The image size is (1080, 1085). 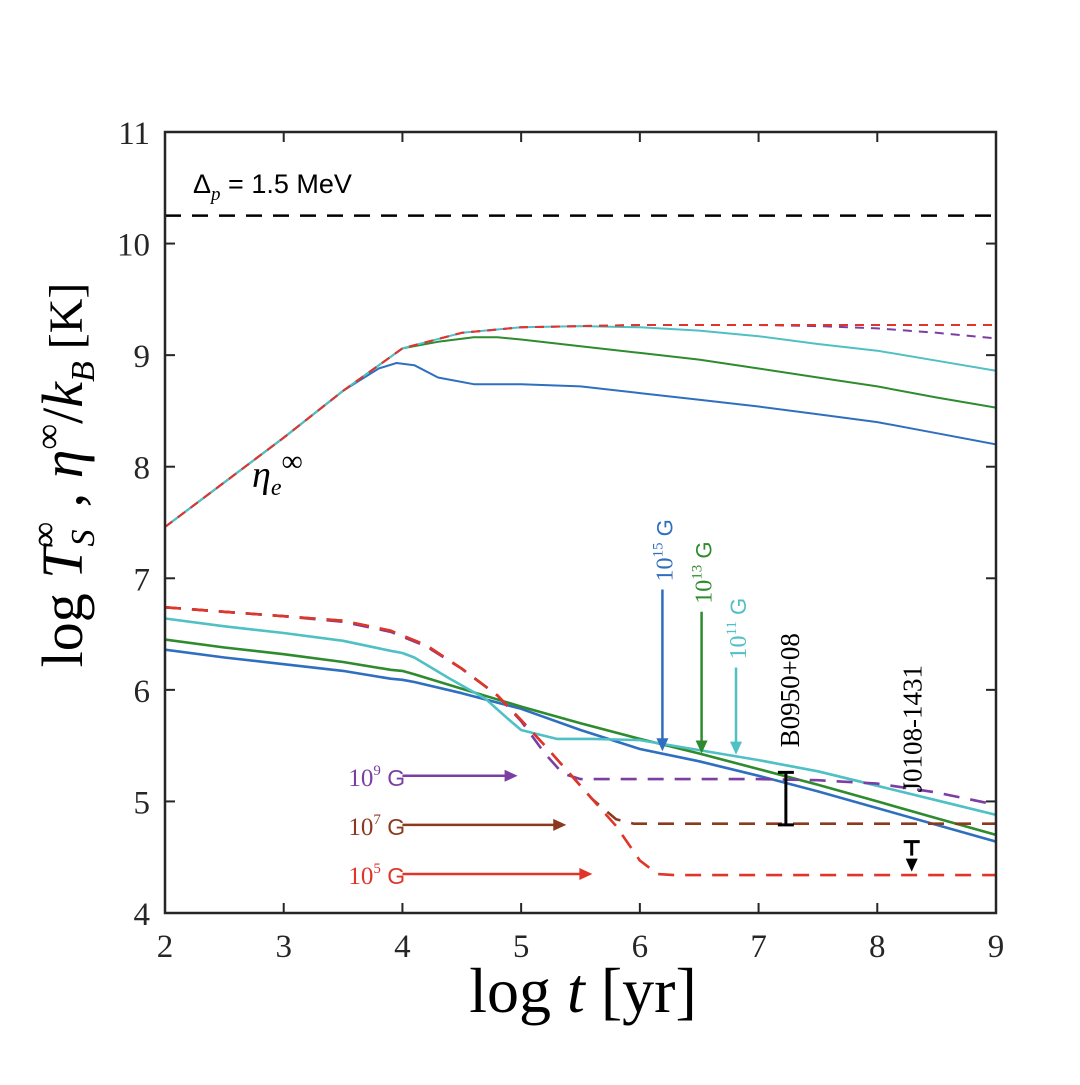 I want to click on right-arrow-9-head, so click(x=511, y=775).